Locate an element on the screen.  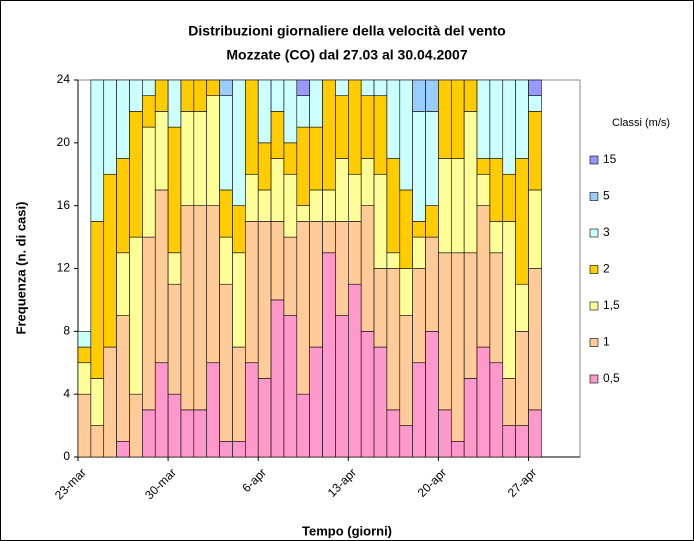
legend-label: 1 is located at coordinates (606, 342).